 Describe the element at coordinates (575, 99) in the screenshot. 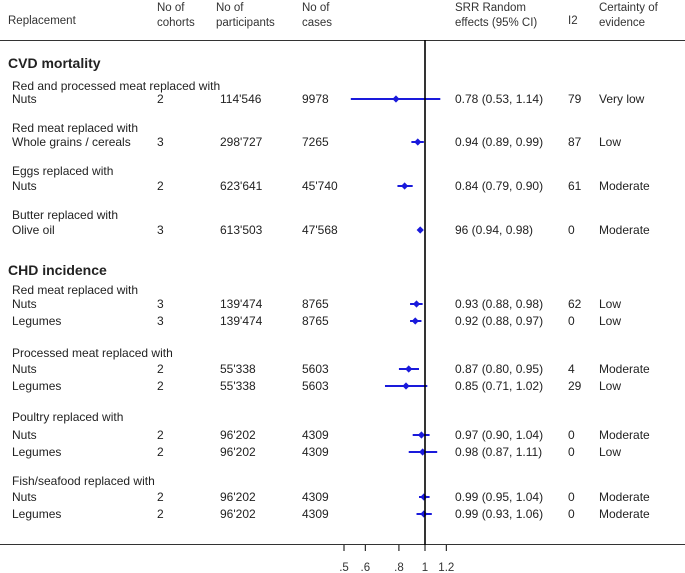

I see `row-i2: 79` at that location.